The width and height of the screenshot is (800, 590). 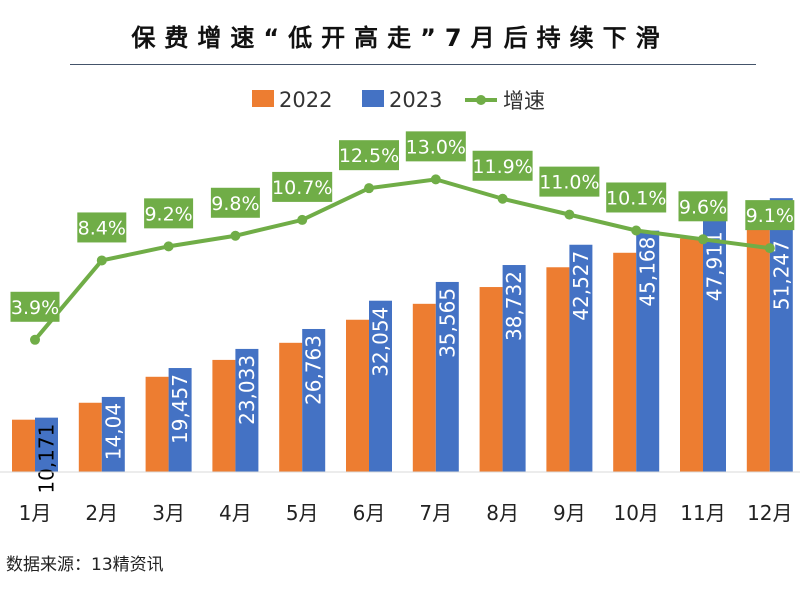 What do you see at coordinates (35, 513) in the screenshot?
I see `x-tick-label: 1月` at bounding box center [35, 513].